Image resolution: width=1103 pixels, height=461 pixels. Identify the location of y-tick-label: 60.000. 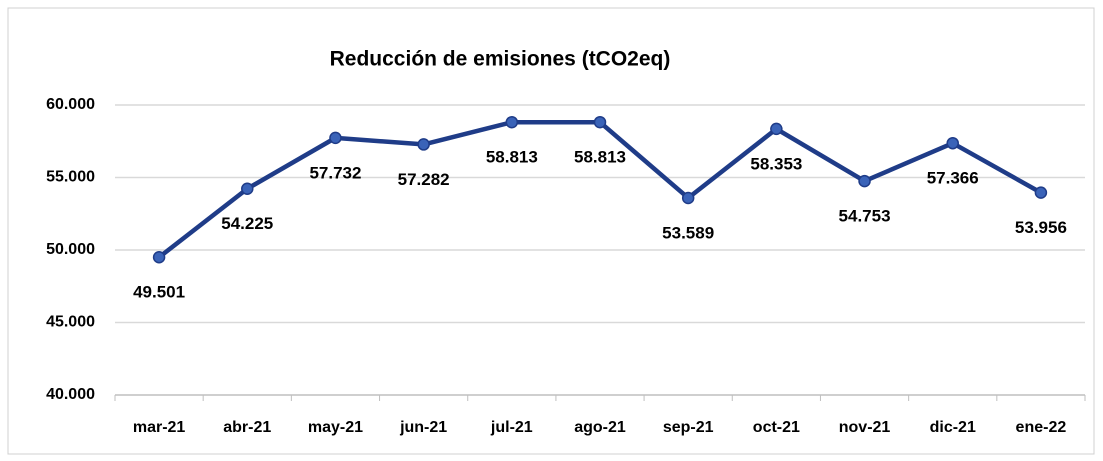
(70, 104).